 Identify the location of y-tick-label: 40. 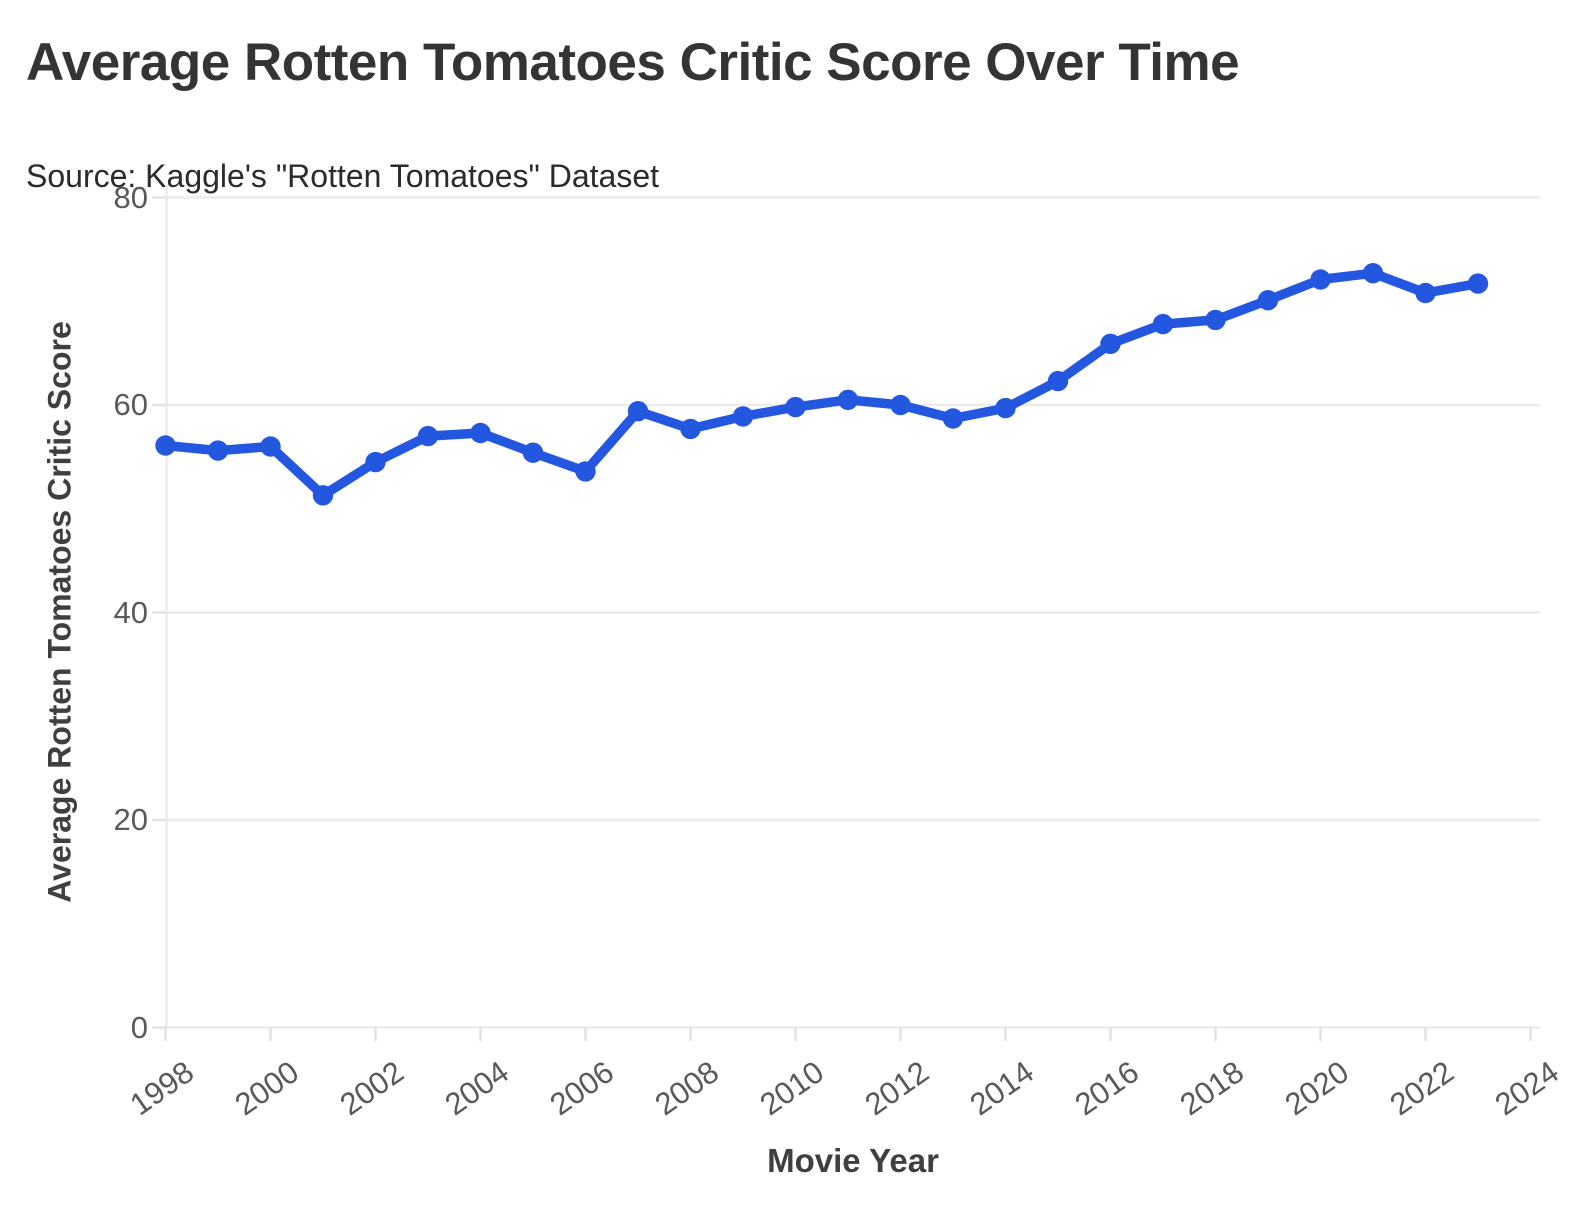
(130, 612).